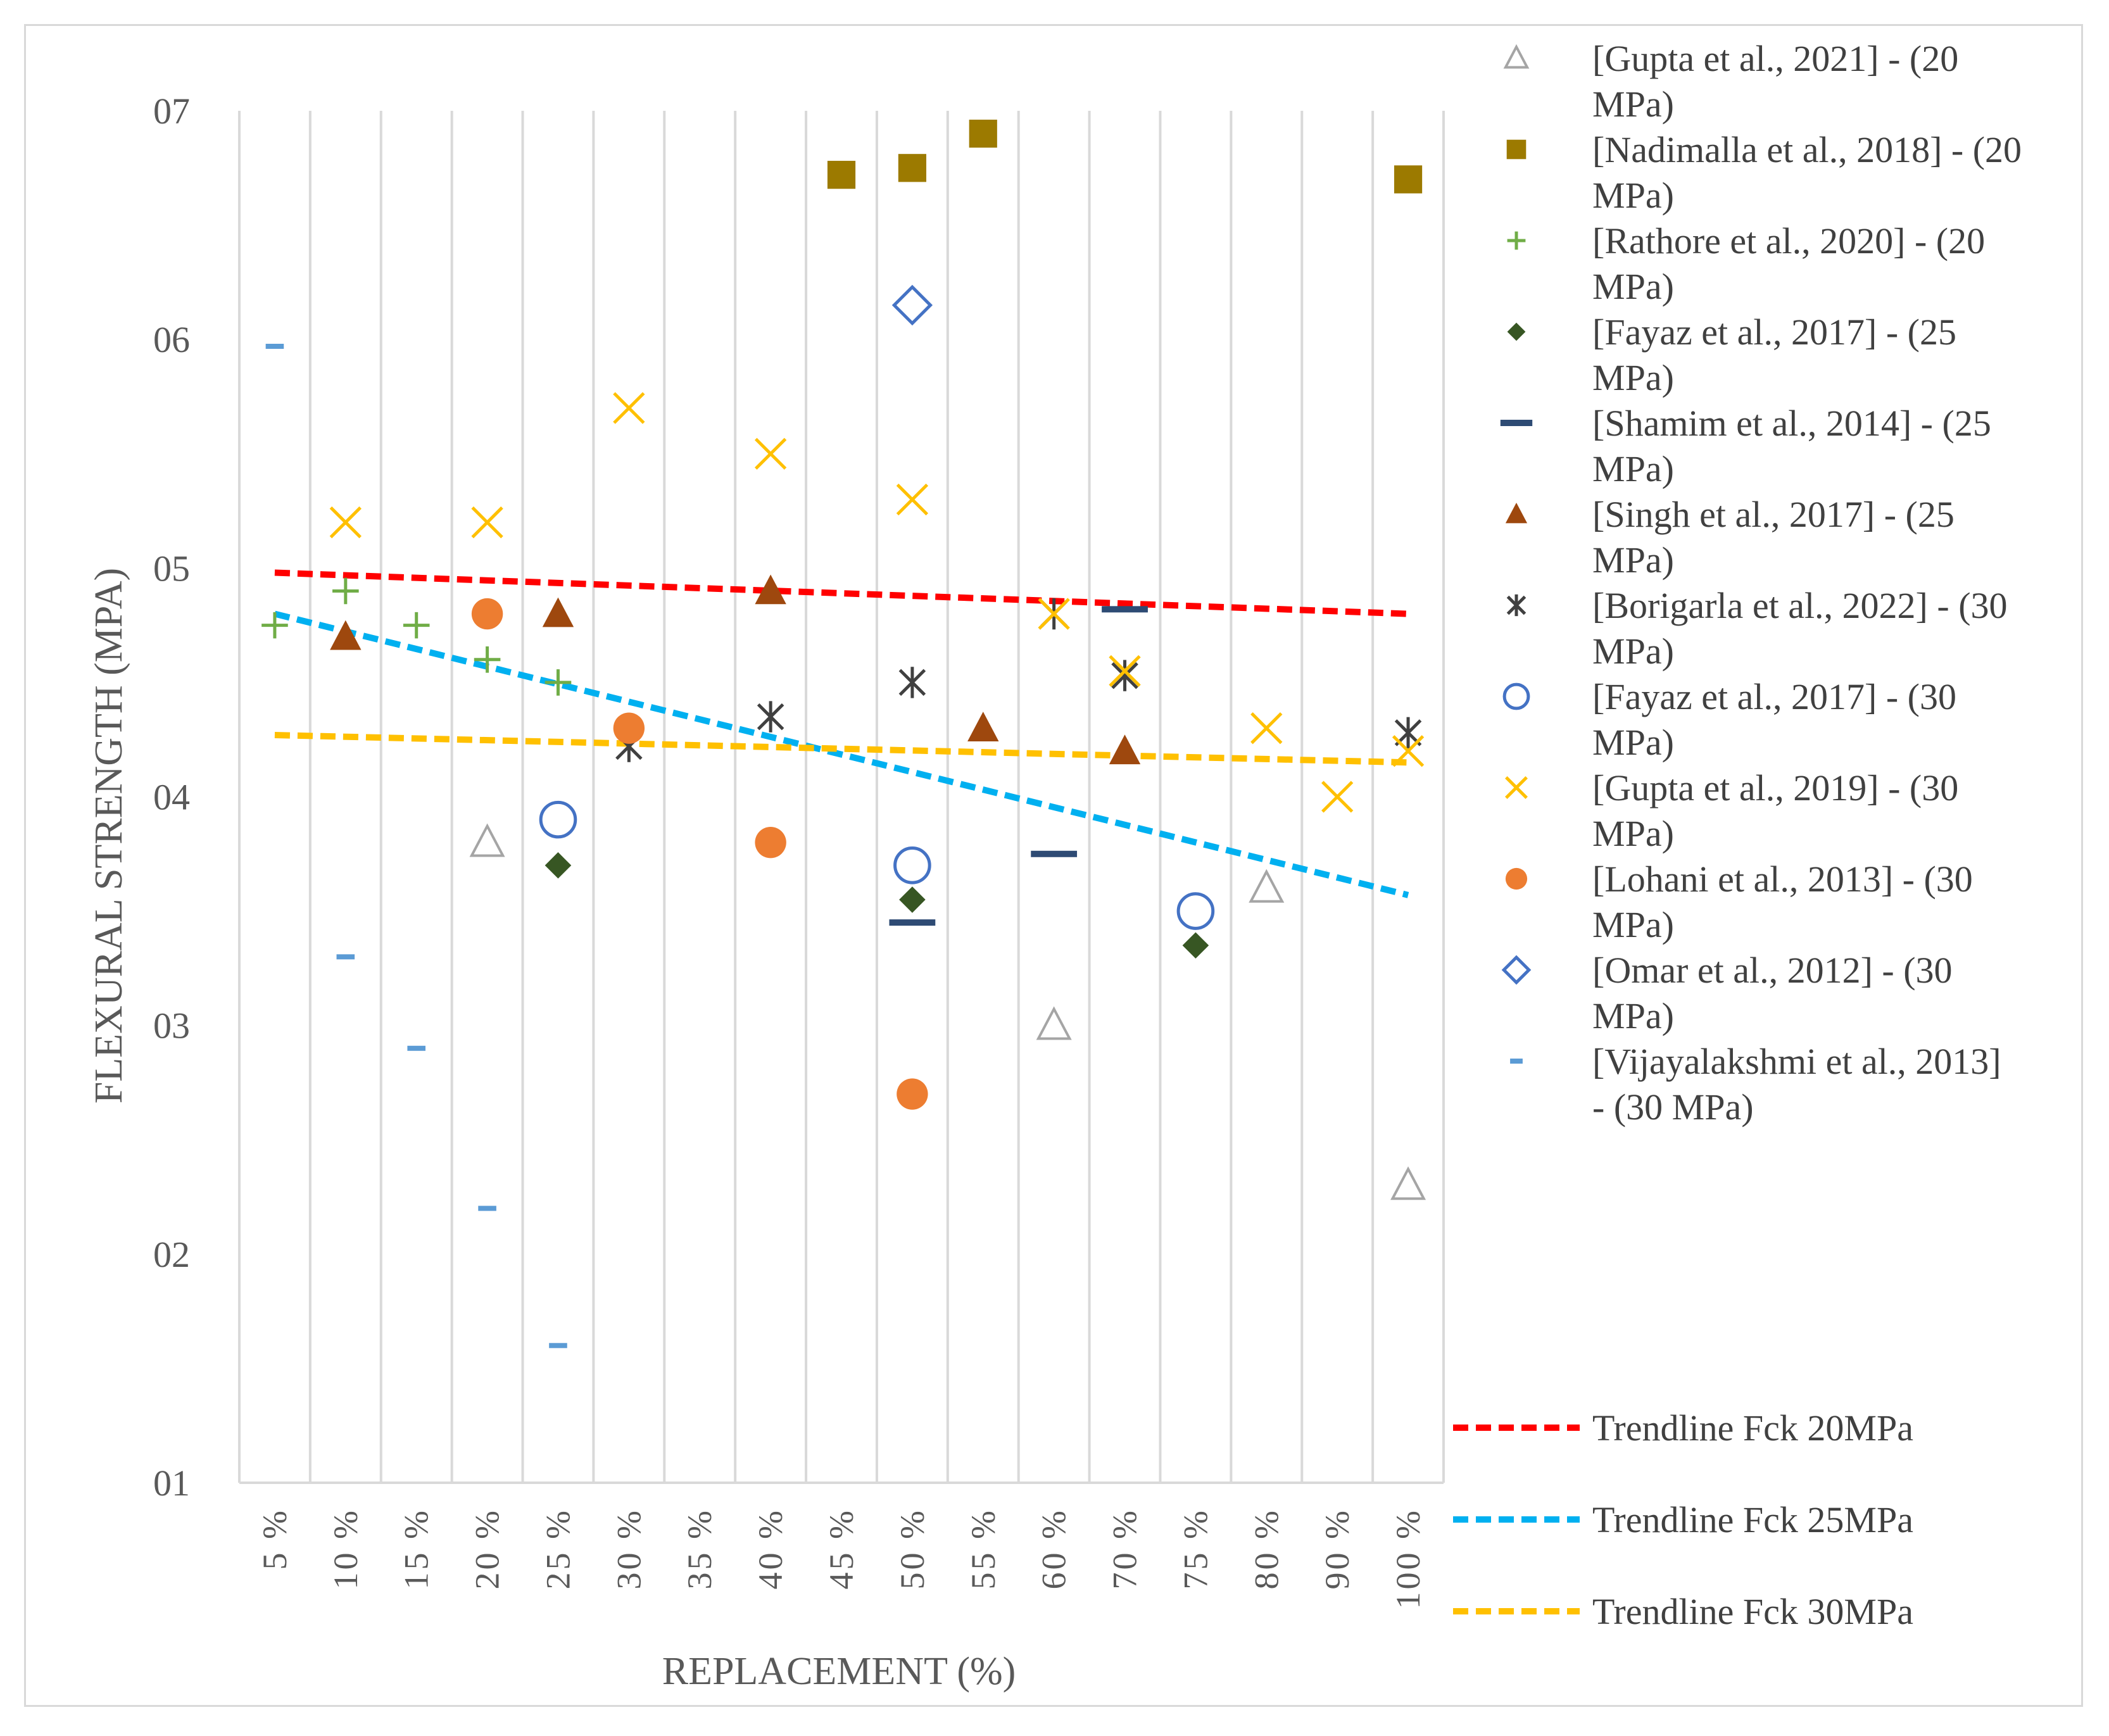  Describe the element at coordinates (912, 1548) in the screenshot. I see `x-tick-label: 50 %` at that location.